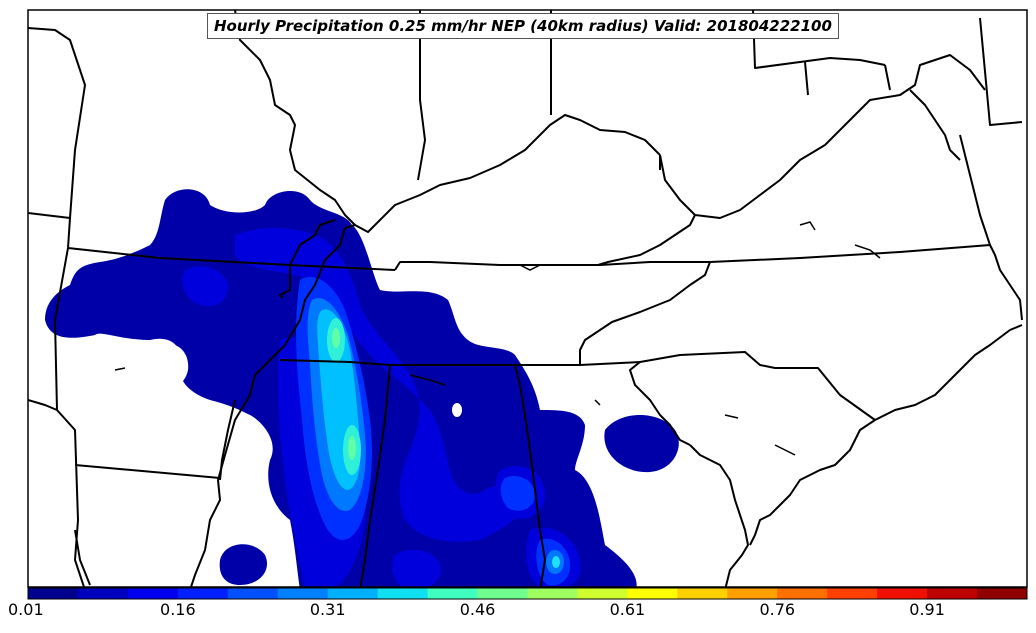 This screenshot has width=1036, height=633. Describe the element at coordinates (477, 609) in the screenshot. I see `colorbar-tick-label: 0.46` at that location.